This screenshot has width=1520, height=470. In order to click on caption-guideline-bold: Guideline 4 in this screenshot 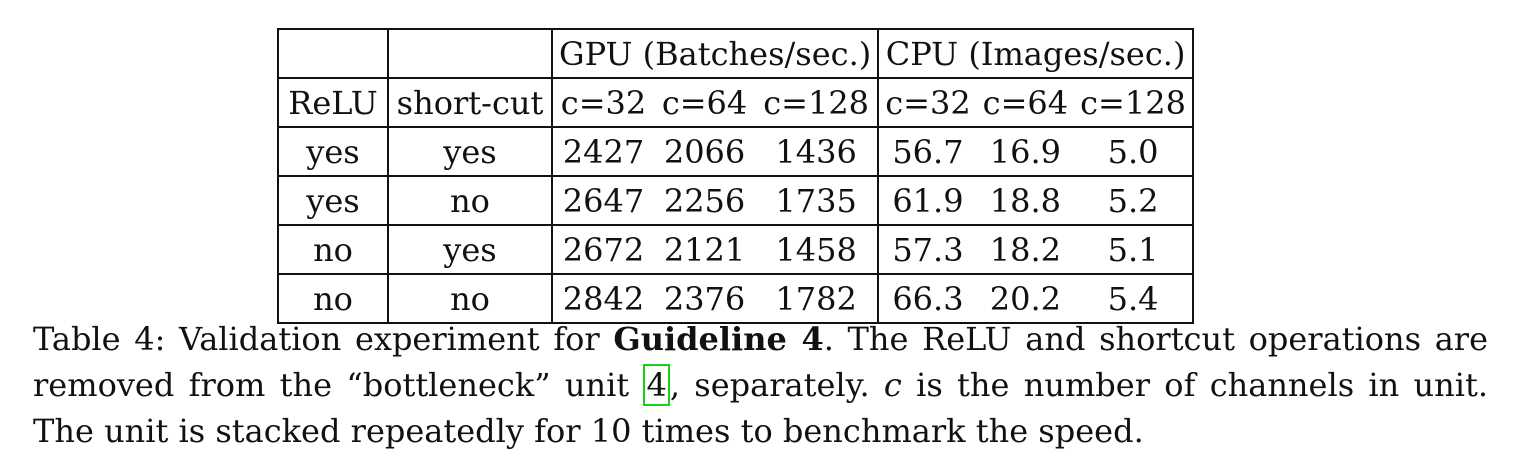, I will do `click(718, 339)`.